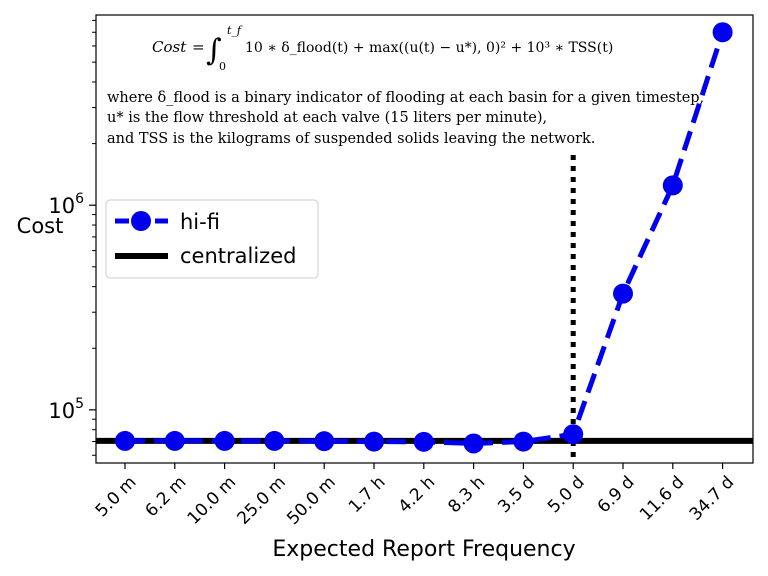 This screenshot has width=768, height=576. What do you see at coordinates (94, 237) in the screenshot?
I see `y-minor-ticks` at bounding box center [94, 237].